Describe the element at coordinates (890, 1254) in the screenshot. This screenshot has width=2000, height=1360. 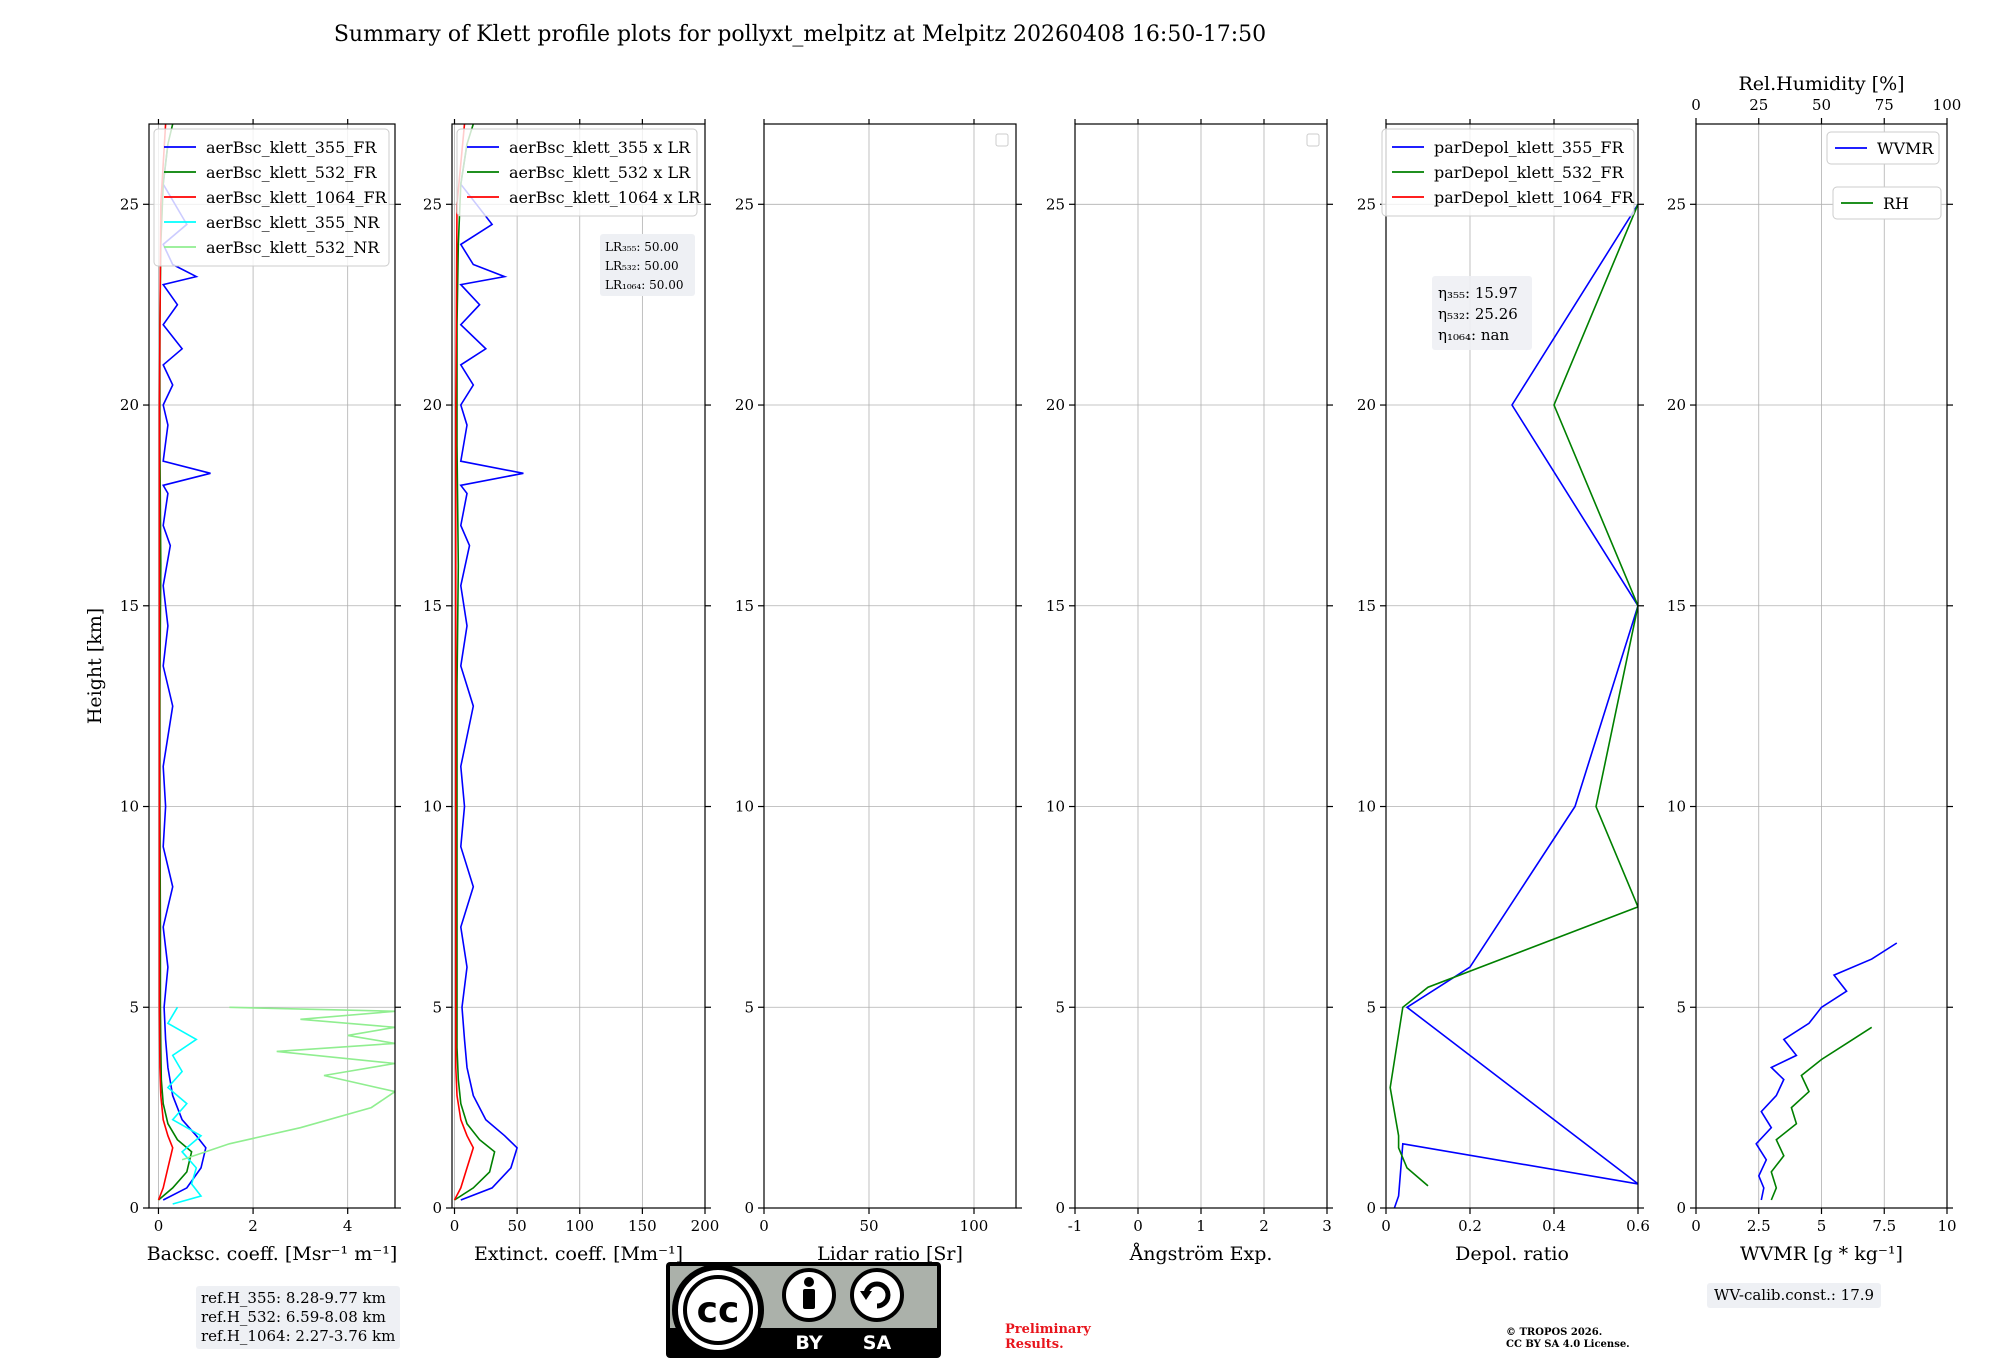
I see `x-axis-label-lr: Lidar ratio [Sr]` at that location.